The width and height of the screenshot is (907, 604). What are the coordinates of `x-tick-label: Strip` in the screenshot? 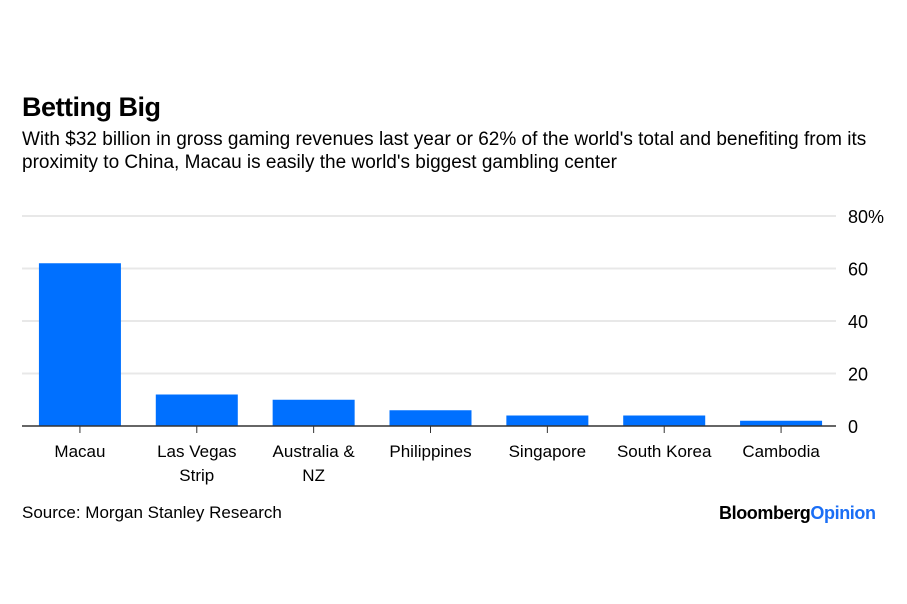 It's located at (196, 475).